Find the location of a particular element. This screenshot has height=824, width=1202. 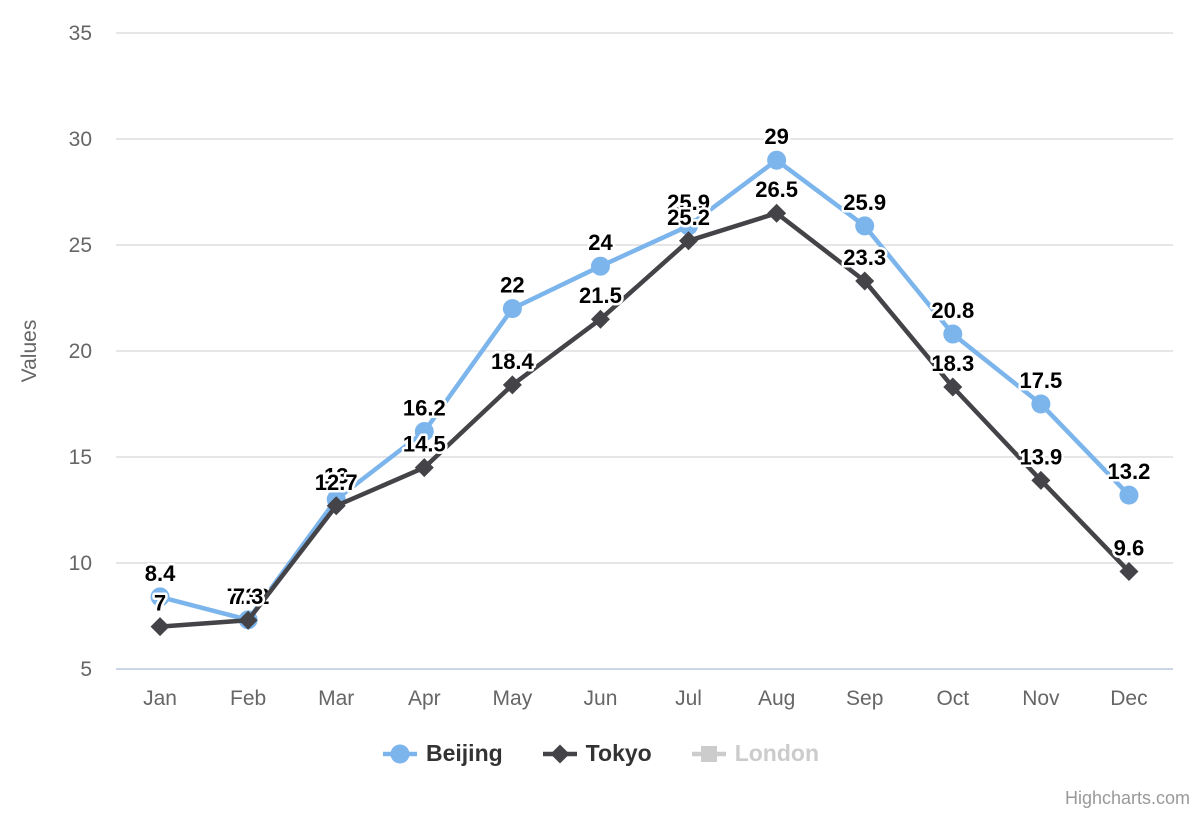

y-tick-label: 10 is located at coordinates (80, 563).